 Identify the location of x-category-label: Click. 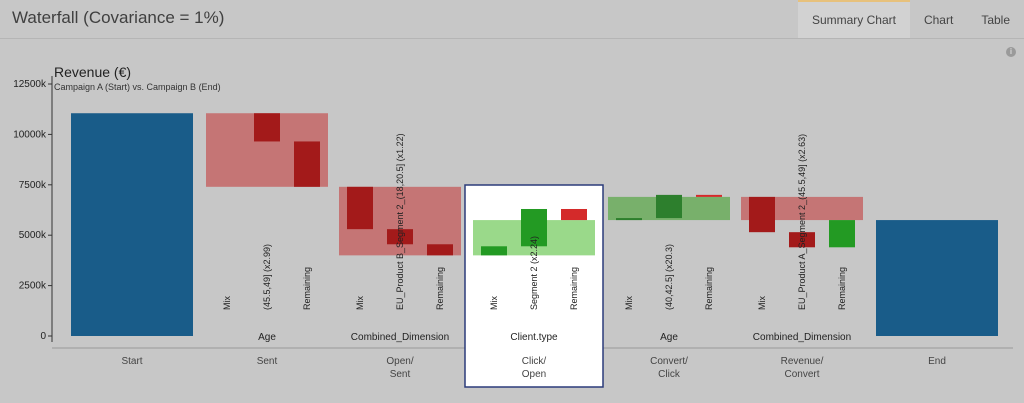
(669, 374).